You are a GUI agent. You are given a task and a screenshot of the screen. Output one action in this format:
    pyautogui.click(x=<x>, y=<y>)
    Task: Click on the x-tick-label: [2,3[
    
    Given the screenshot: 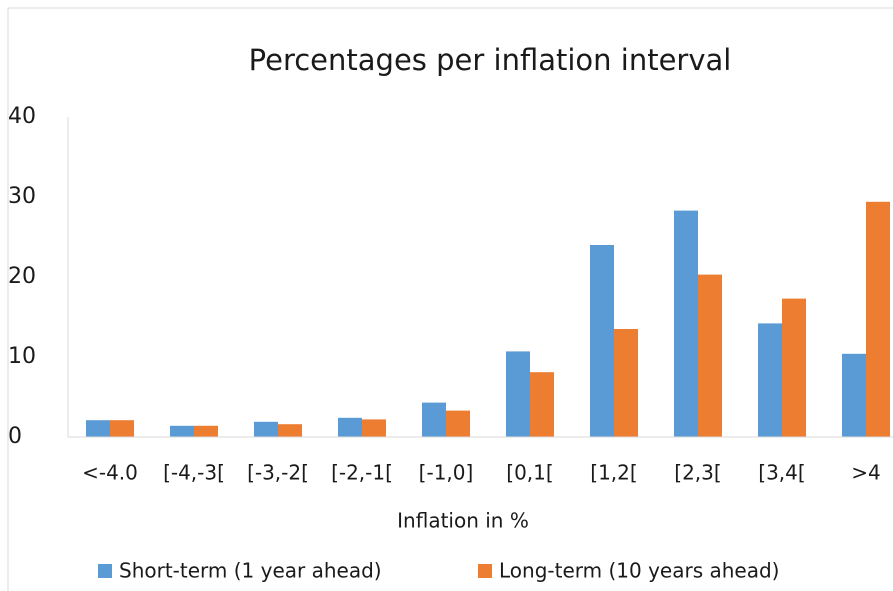 What is the action you would take?
    pyautogui.click(x=697, y=473)
    